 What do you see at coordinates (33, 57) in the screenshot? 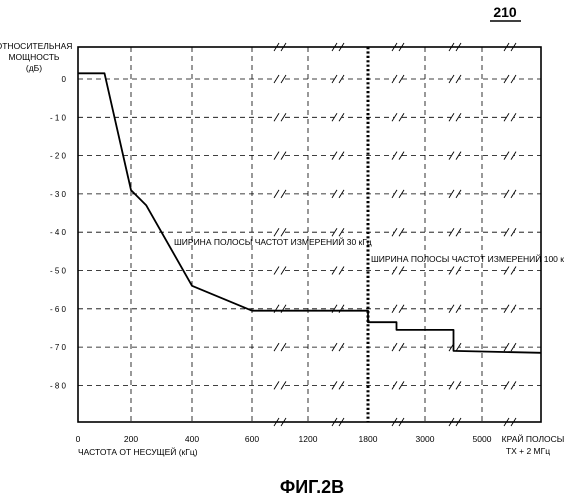
I see `y-axis-label-line-2: МОЩНОСТЬ` at bounding box center [33, 57].